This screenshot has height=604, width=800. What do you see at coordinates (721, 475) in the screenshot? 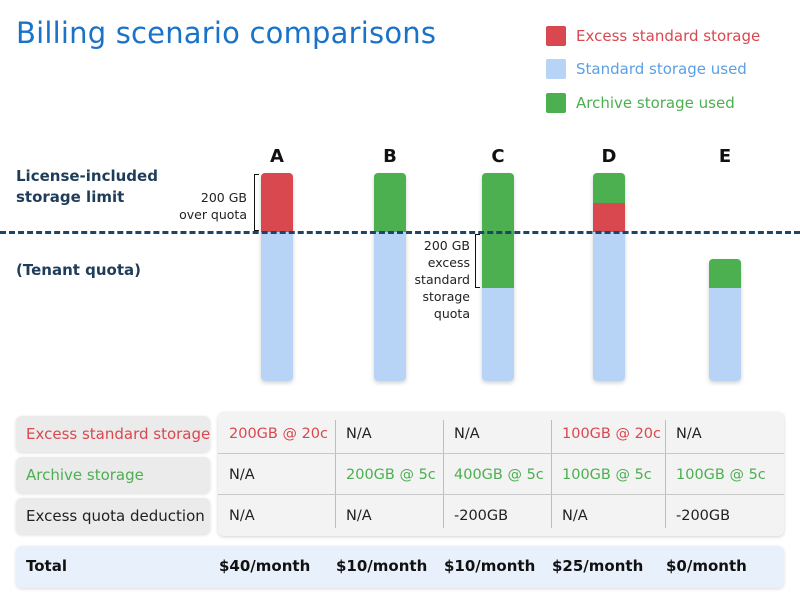
I see `table-cell-archive-e: 100GB @ 5c` at bounding box center [721, 475].